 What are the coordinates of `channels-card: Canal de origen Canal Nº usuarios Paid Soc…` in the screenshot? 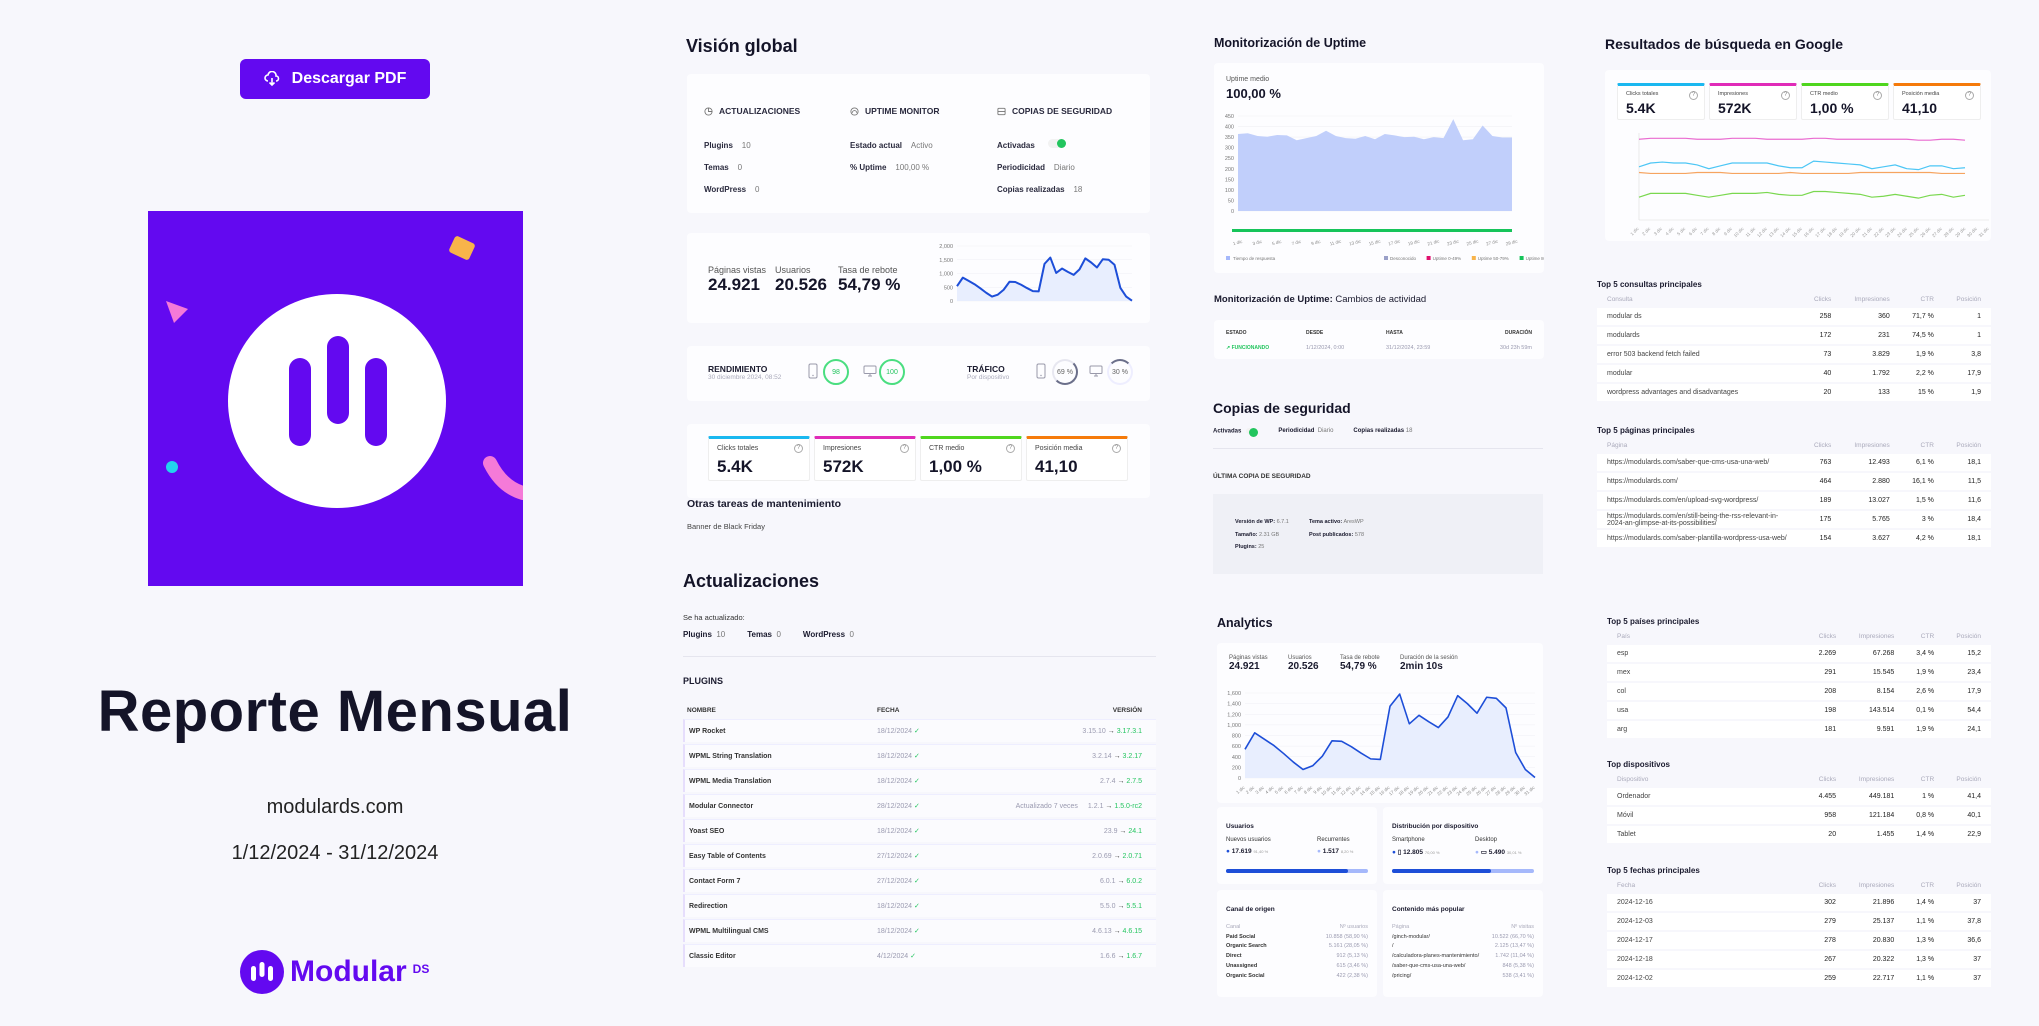 It's located at (1297, 943).